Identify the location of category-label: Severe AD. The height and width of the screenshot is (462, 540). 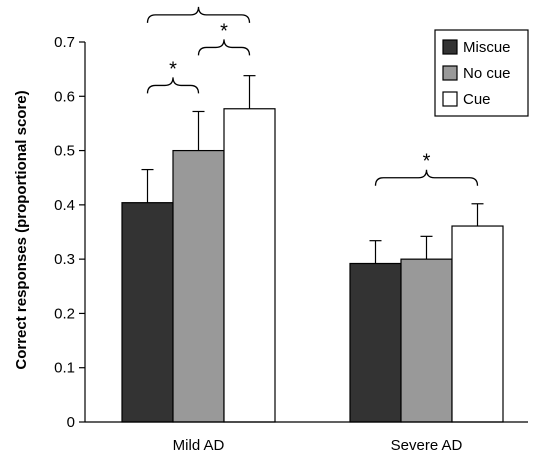
(427, 445).